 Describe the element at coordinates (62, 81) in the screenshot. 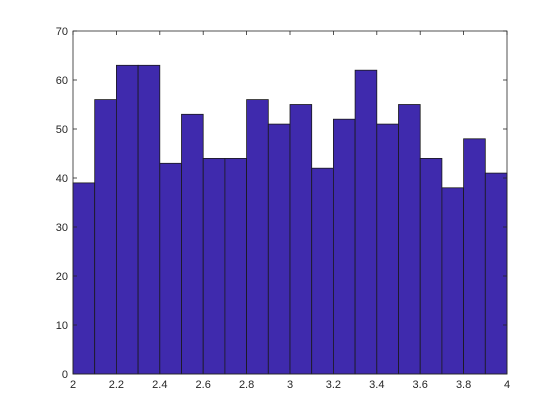

I see `y-tick-label: 60` at that location.